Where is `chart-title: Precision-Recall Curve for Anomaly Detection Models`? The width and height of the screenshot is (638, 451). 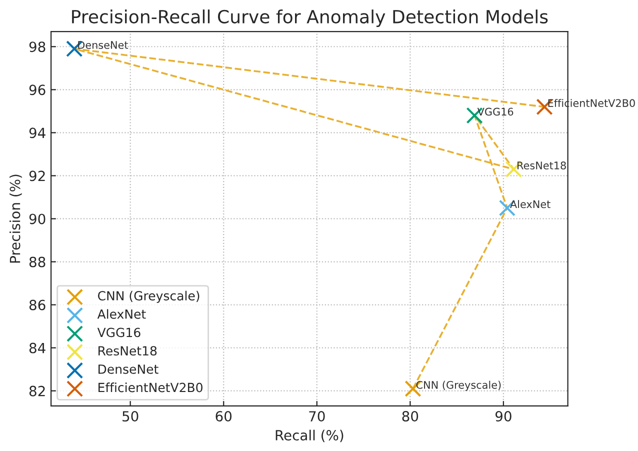 chart-title: Precision-Recall Curve for Anomaly Detection Models is located at coordinates (310, 18).